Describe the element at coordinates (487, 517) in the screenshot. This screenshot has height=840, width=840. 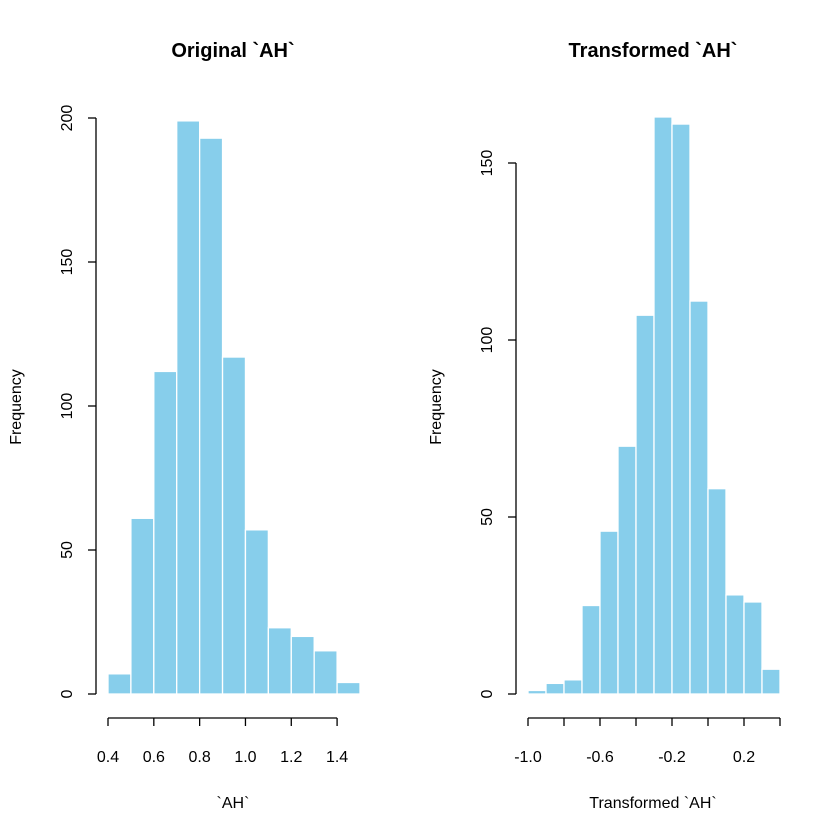
I see `transformed-y-tick-label-1: 50` at that location.